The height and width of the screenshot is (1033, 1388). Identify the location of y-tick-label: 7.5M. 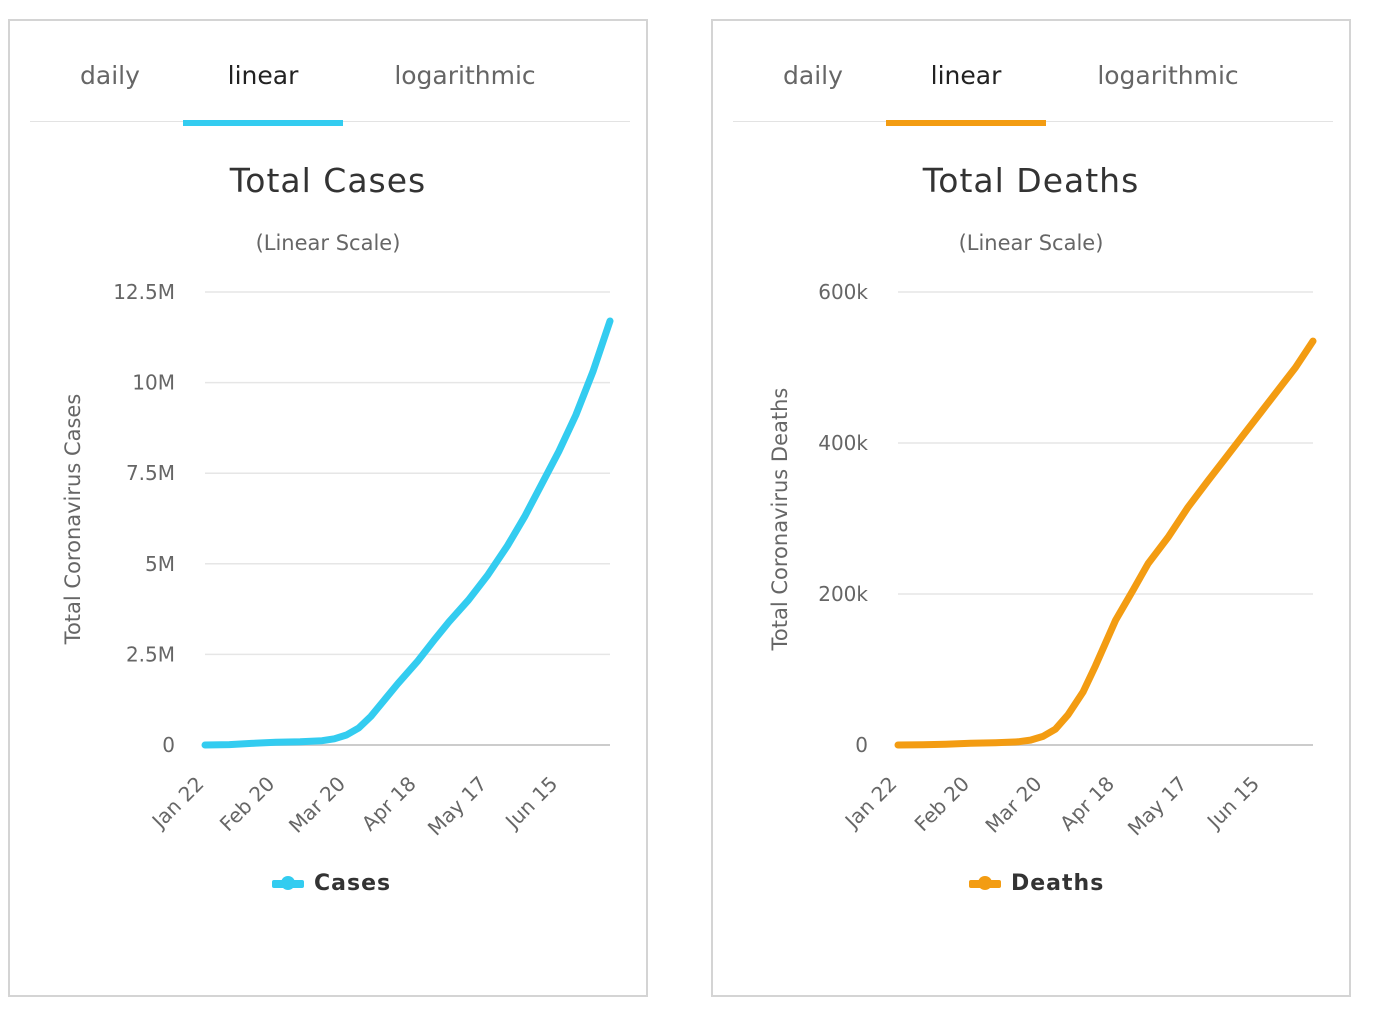
(150, 473).